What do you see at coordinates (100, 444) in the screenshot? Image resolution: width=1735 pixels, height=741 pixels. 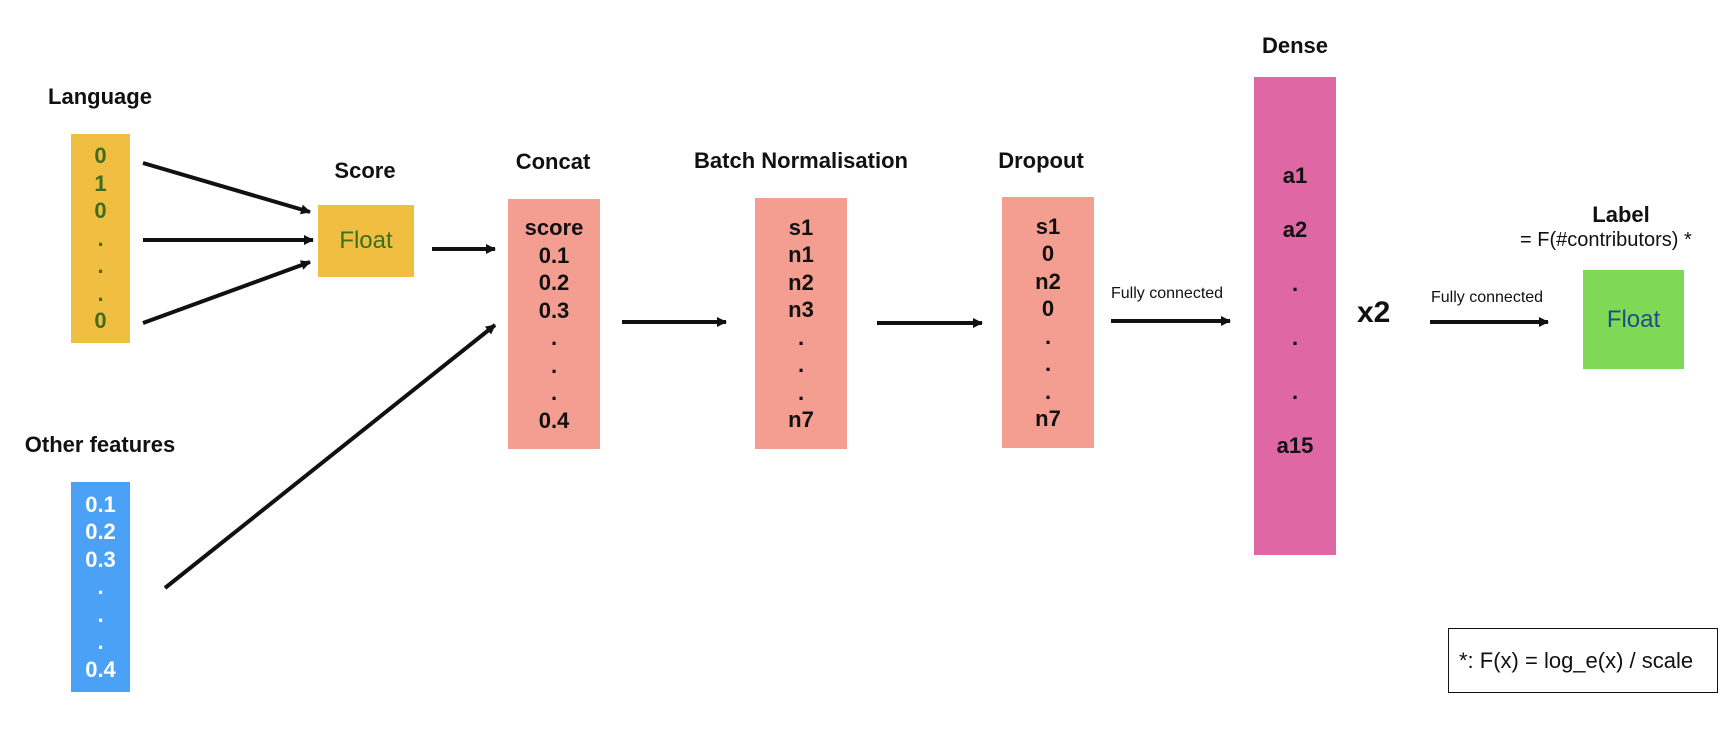 I see `other-features-title: Other features` at bounding box center [100, 444].